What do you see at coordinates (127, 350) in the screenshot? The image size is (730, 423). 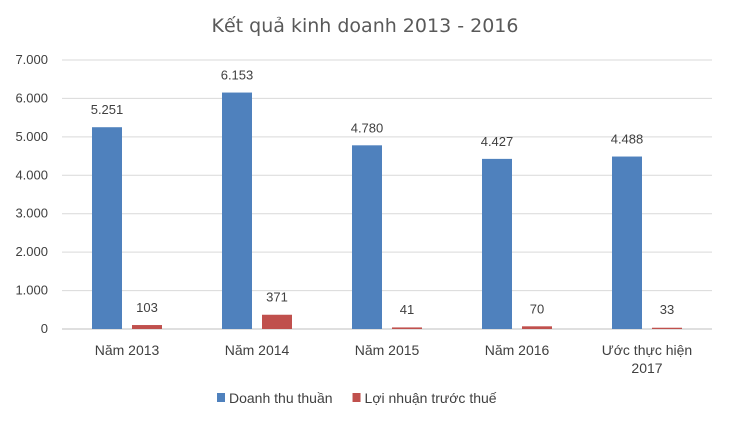 I see `x-tick-label: Năm 2013` at bounding box center [127, 350].